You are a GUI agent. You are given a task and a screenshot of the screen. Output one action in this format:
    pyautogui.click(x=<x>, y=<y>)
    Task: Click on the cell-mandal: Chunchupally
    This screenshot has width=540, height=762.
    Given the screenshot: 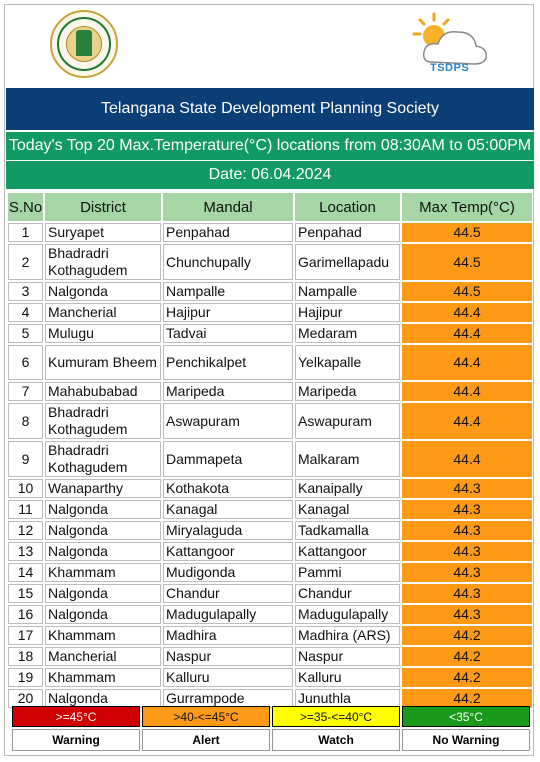 What is the action you would take?
    pyautogui.click(x=228, y=262)
    